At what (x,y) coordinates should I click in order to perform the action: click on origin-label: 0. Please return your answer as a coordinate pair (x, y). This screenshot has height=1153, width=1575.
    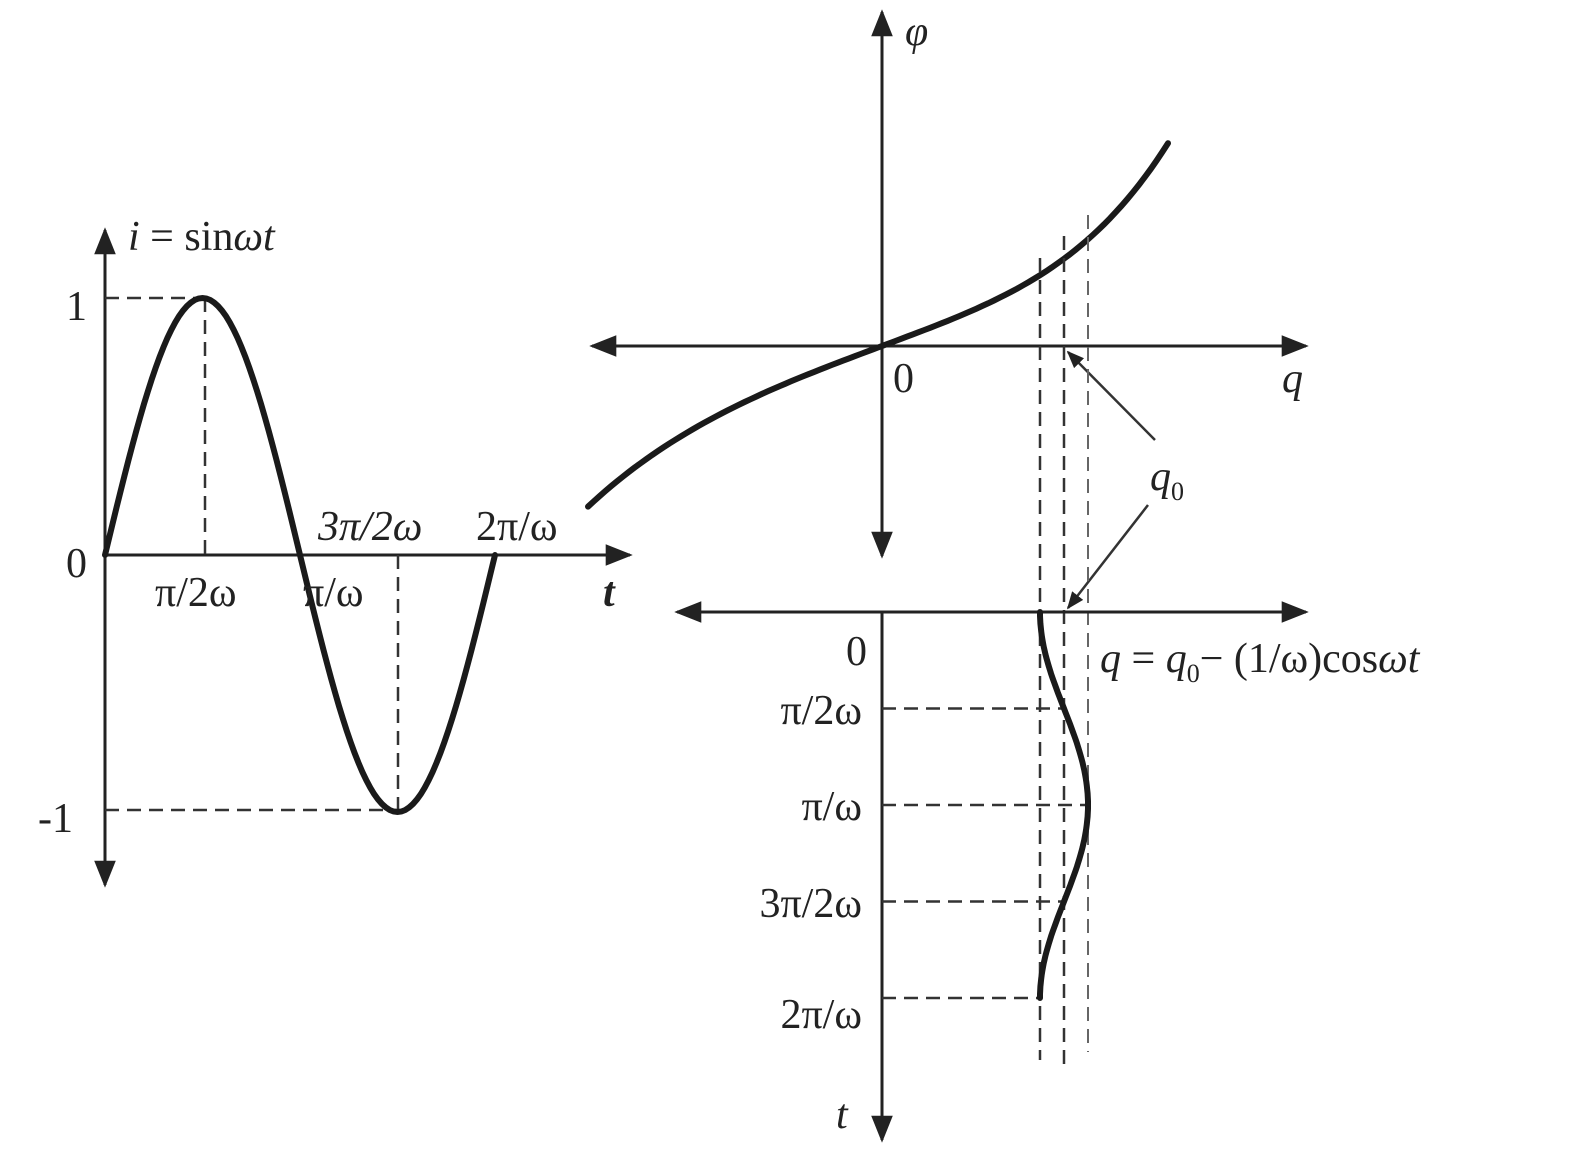
    Looking at the image, I should click on (903, 379).